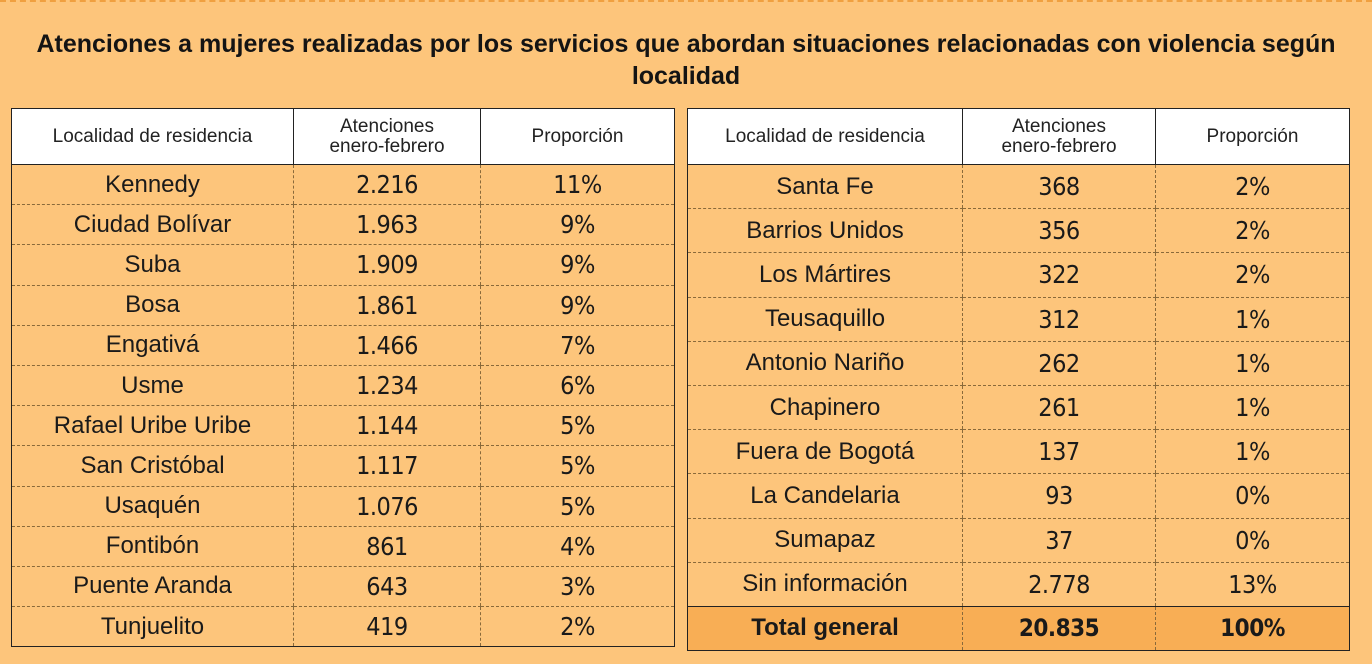 The image size is (1372, 664). Describe the element at coordinates (825, 275) in the screenshot. I see `locality-cell: Los Mártires` at that location.